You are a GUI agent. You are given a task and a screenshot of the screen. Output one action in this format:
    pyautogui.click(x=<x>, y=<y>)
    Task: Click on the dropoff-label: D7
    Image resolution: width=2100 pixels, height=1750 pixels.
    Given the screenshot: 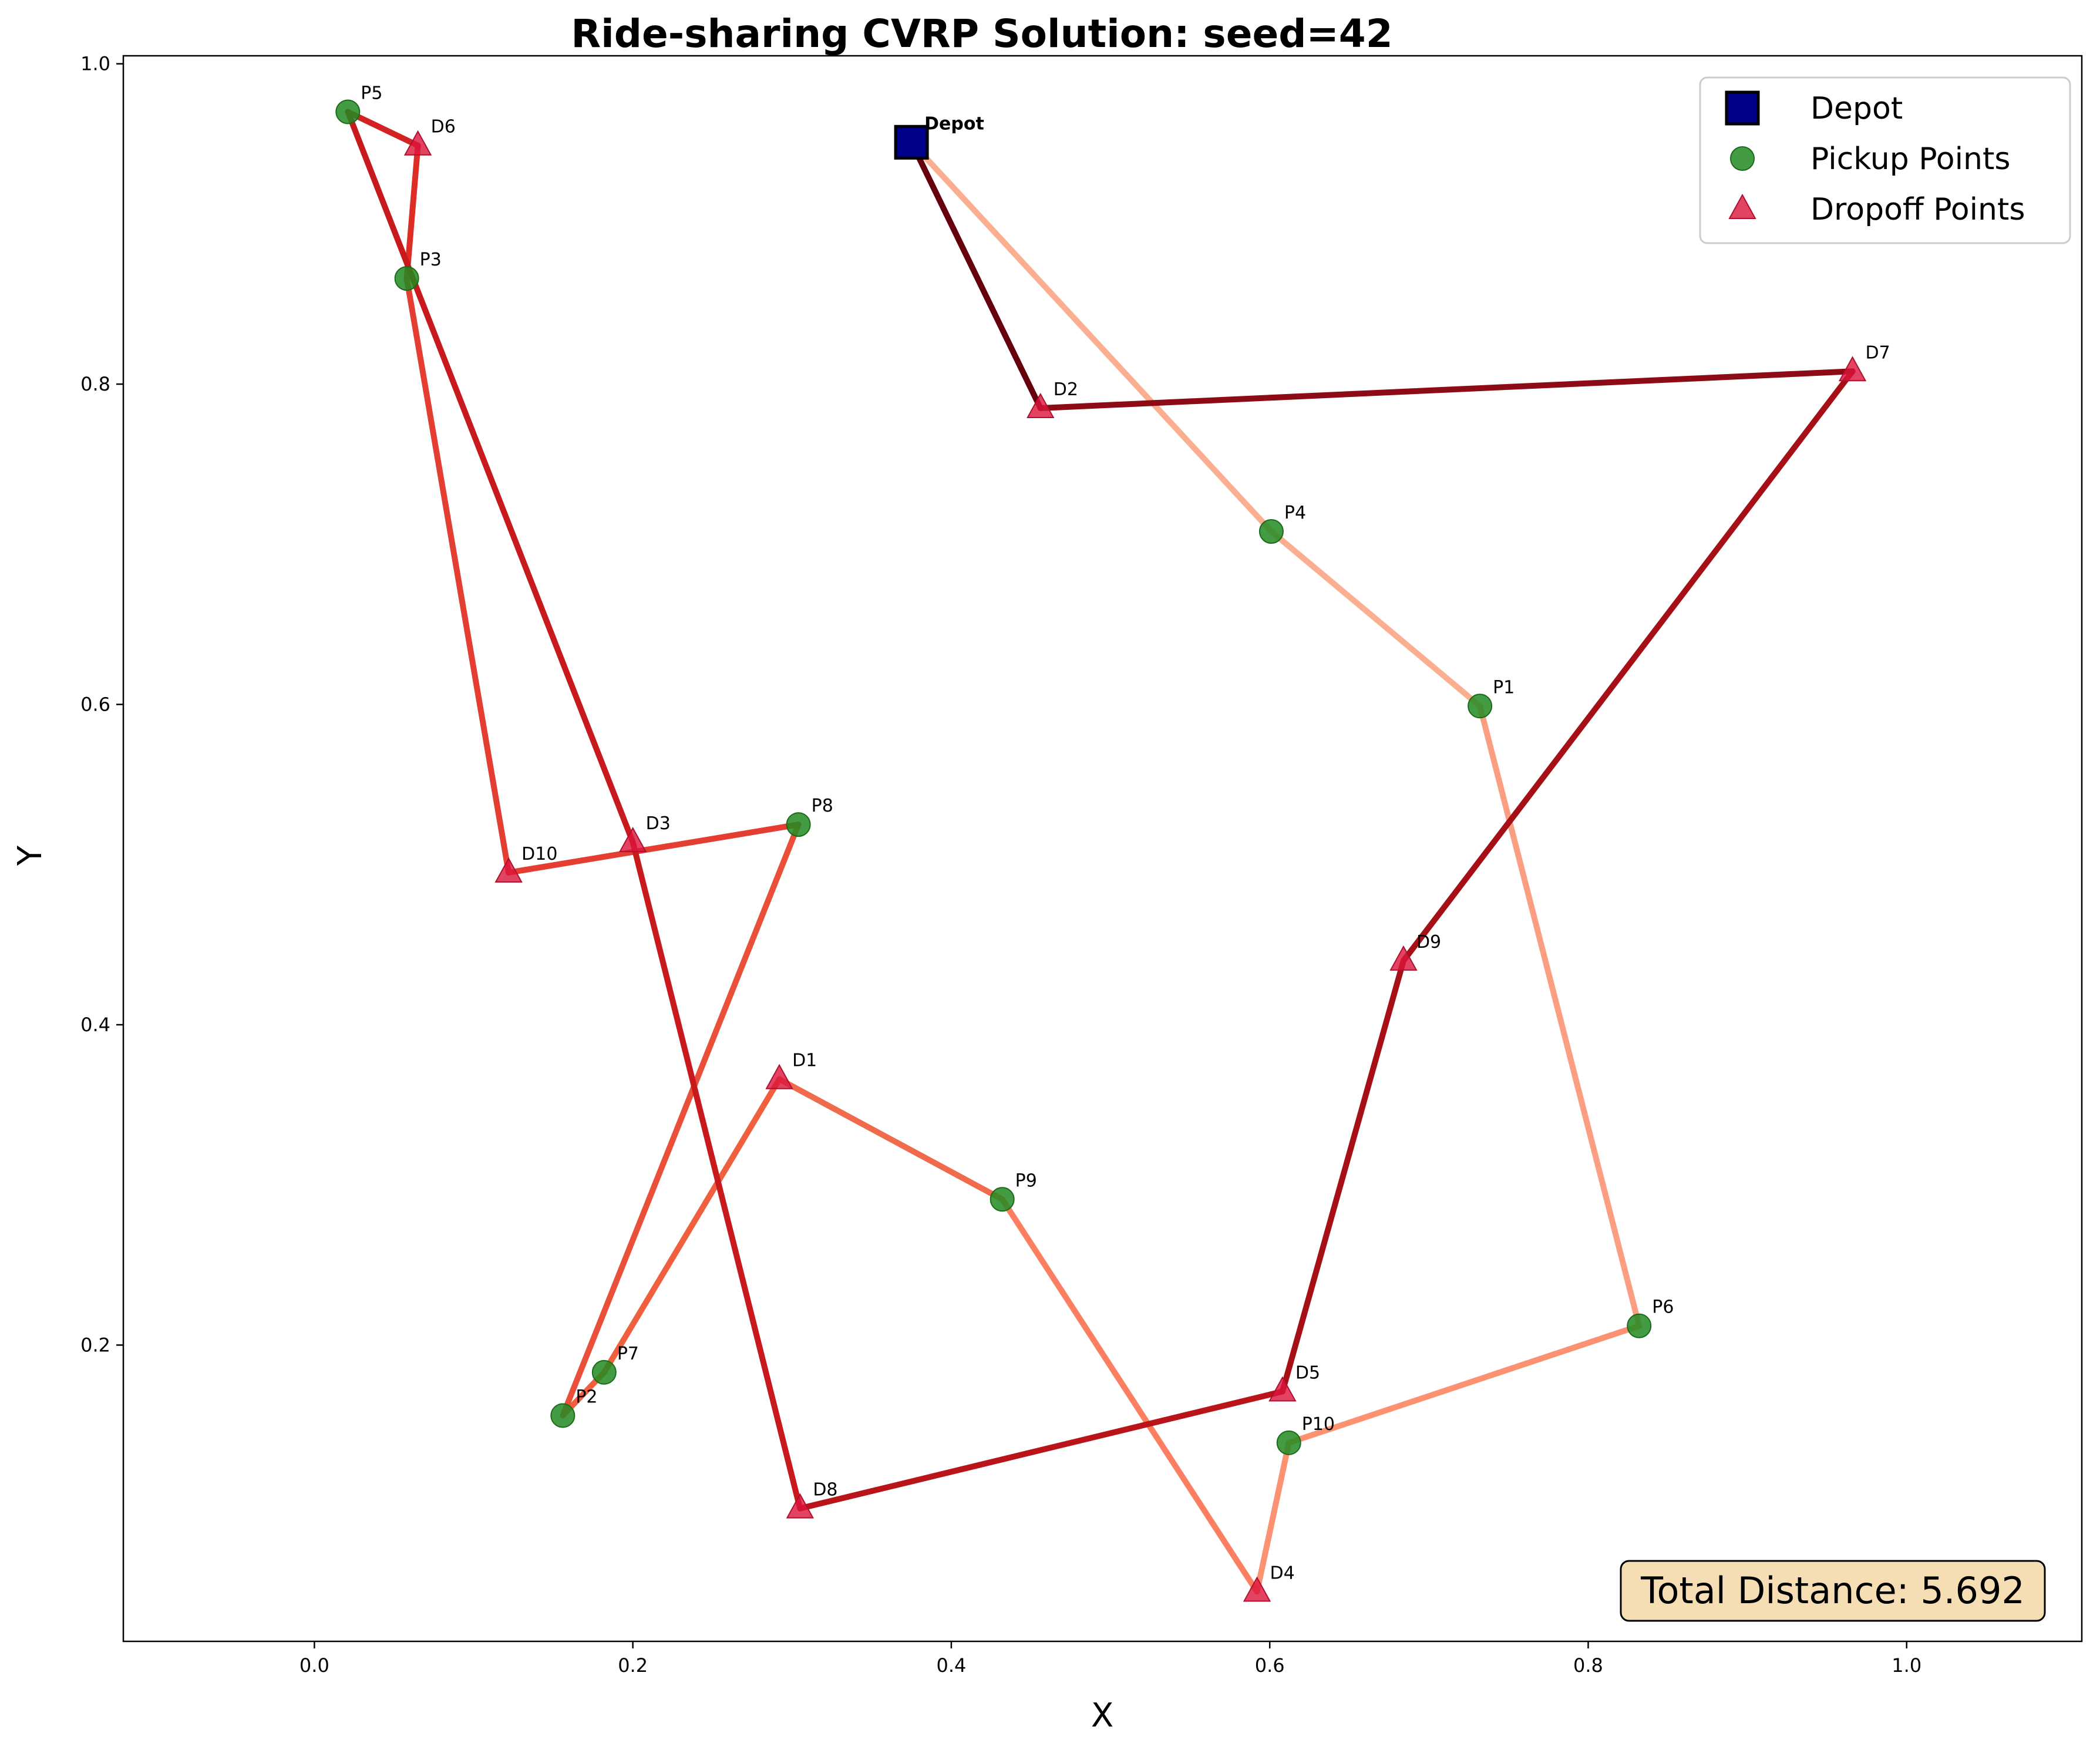 What is the action you would take?
    pyautogui.click(x=1878, y=352)
    